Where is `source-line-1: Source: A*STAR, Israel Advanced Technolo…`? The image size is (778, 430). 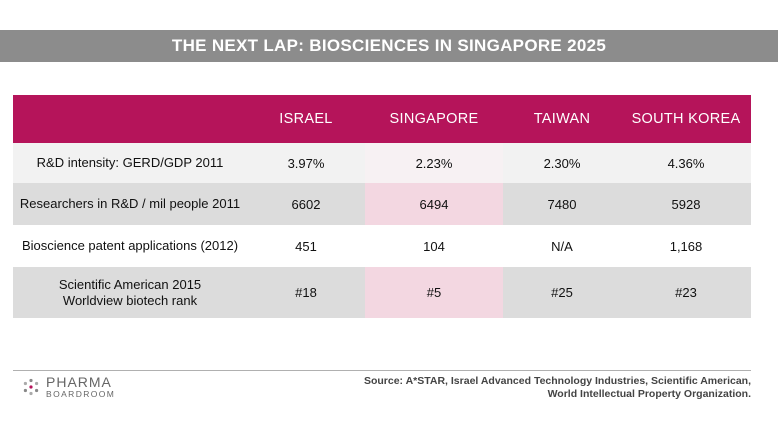 source-line-1: Source: A*STAR, Israel Advanced Technolo… is located at coordinates (557, 381).